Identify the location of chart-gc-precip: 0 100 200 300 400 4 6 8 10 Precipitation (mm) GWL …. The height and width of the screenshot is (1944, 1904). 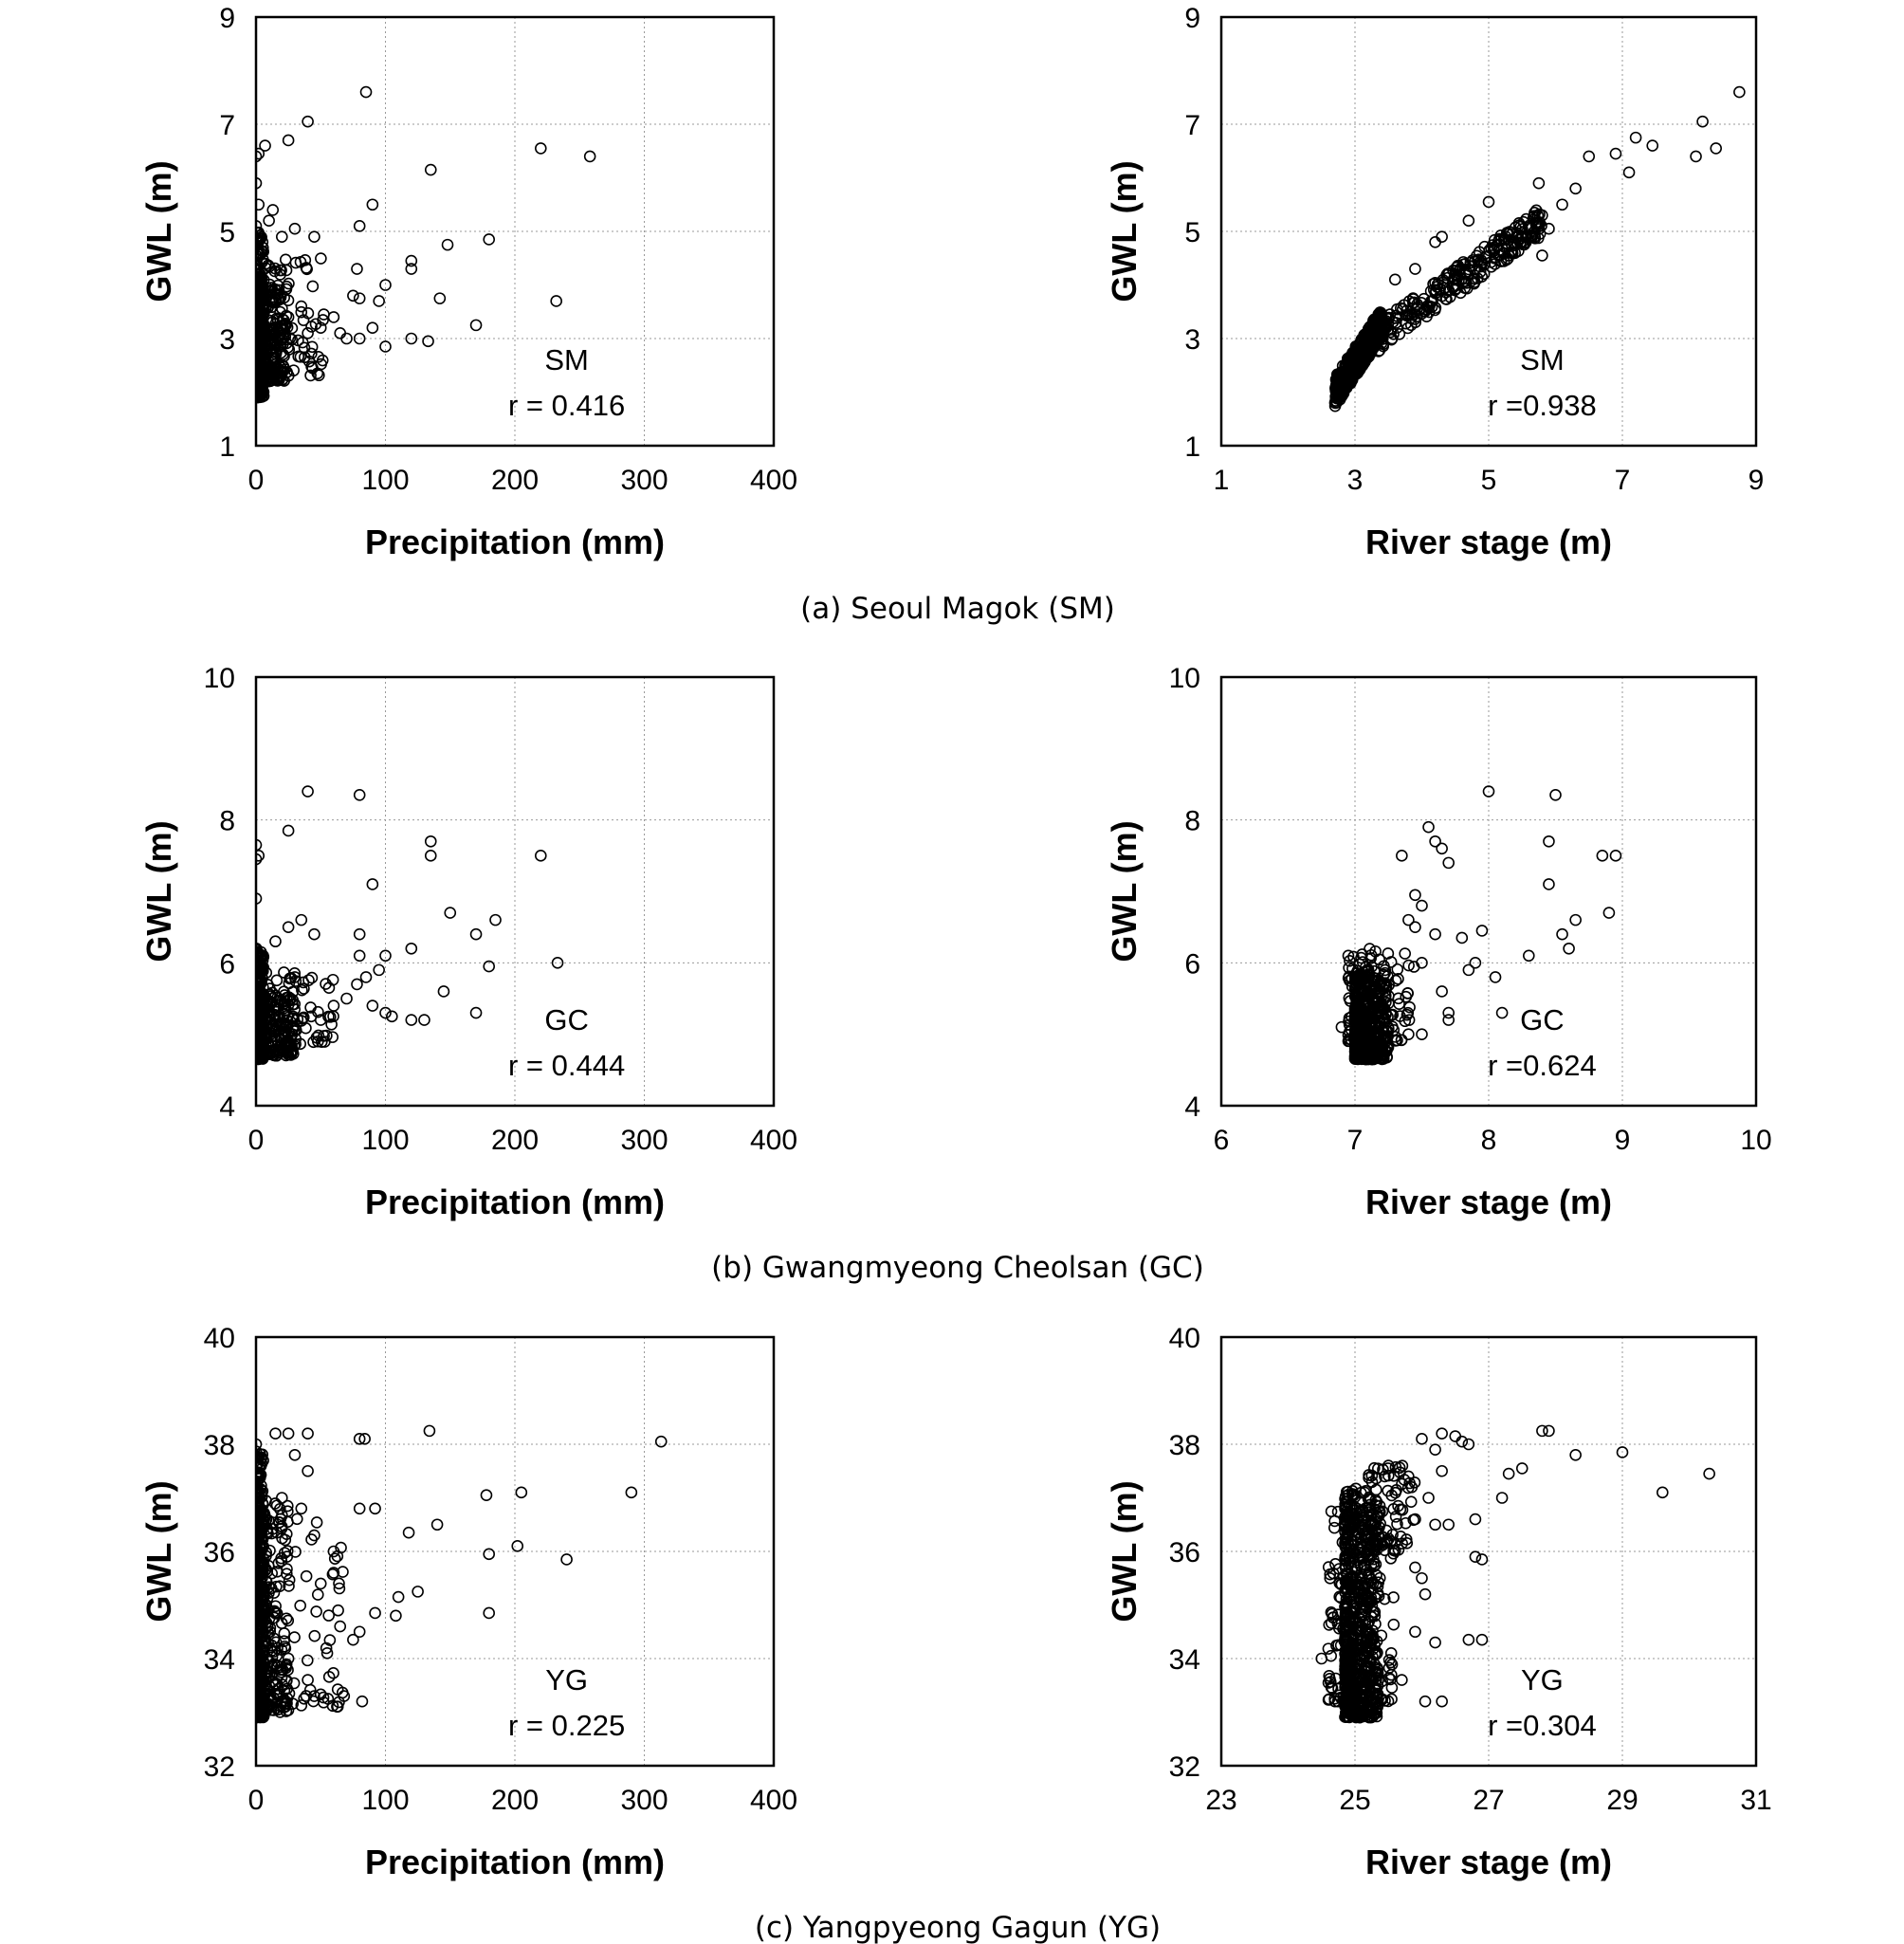
(468, 942).